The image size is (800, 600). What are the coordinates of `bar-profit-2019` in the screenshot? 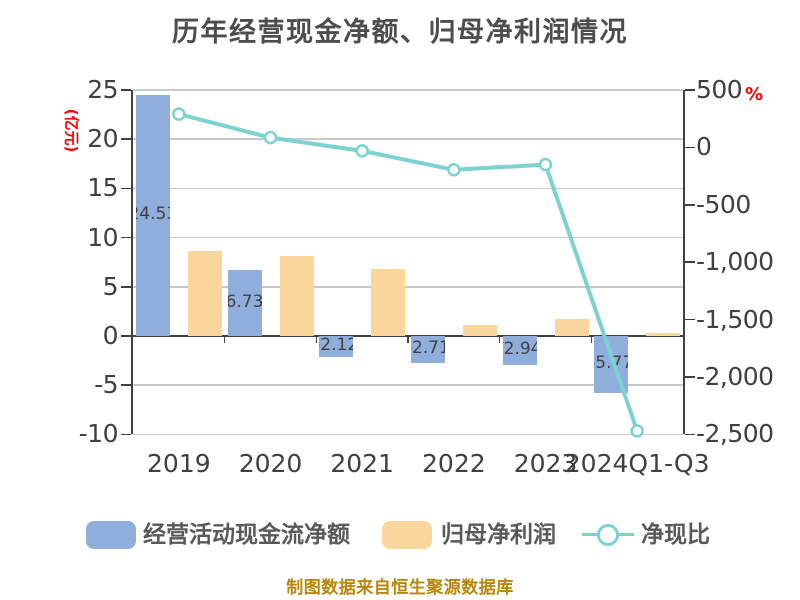 It's located at (204, 293).